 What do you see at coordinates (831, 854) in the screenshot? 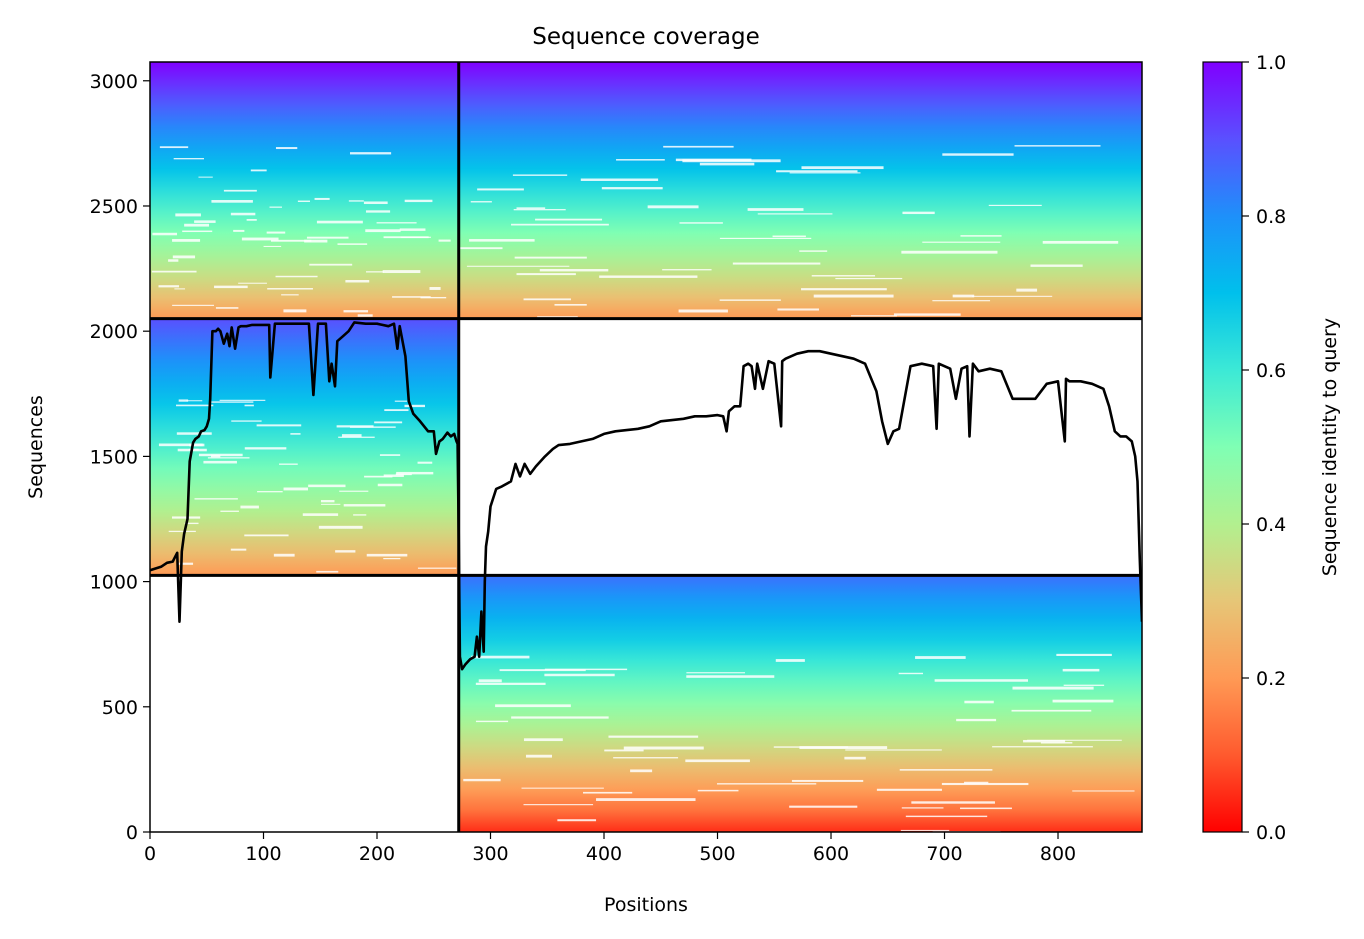
I see `x-tick-label: 600` at bounding box center [831, 854].